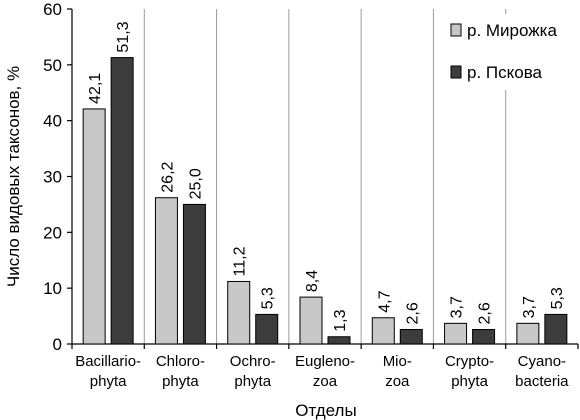  What do you see at coordinates (384, 301) in the screenshot?
I see `data-label: 4,7` at bounding box center [384, 301].